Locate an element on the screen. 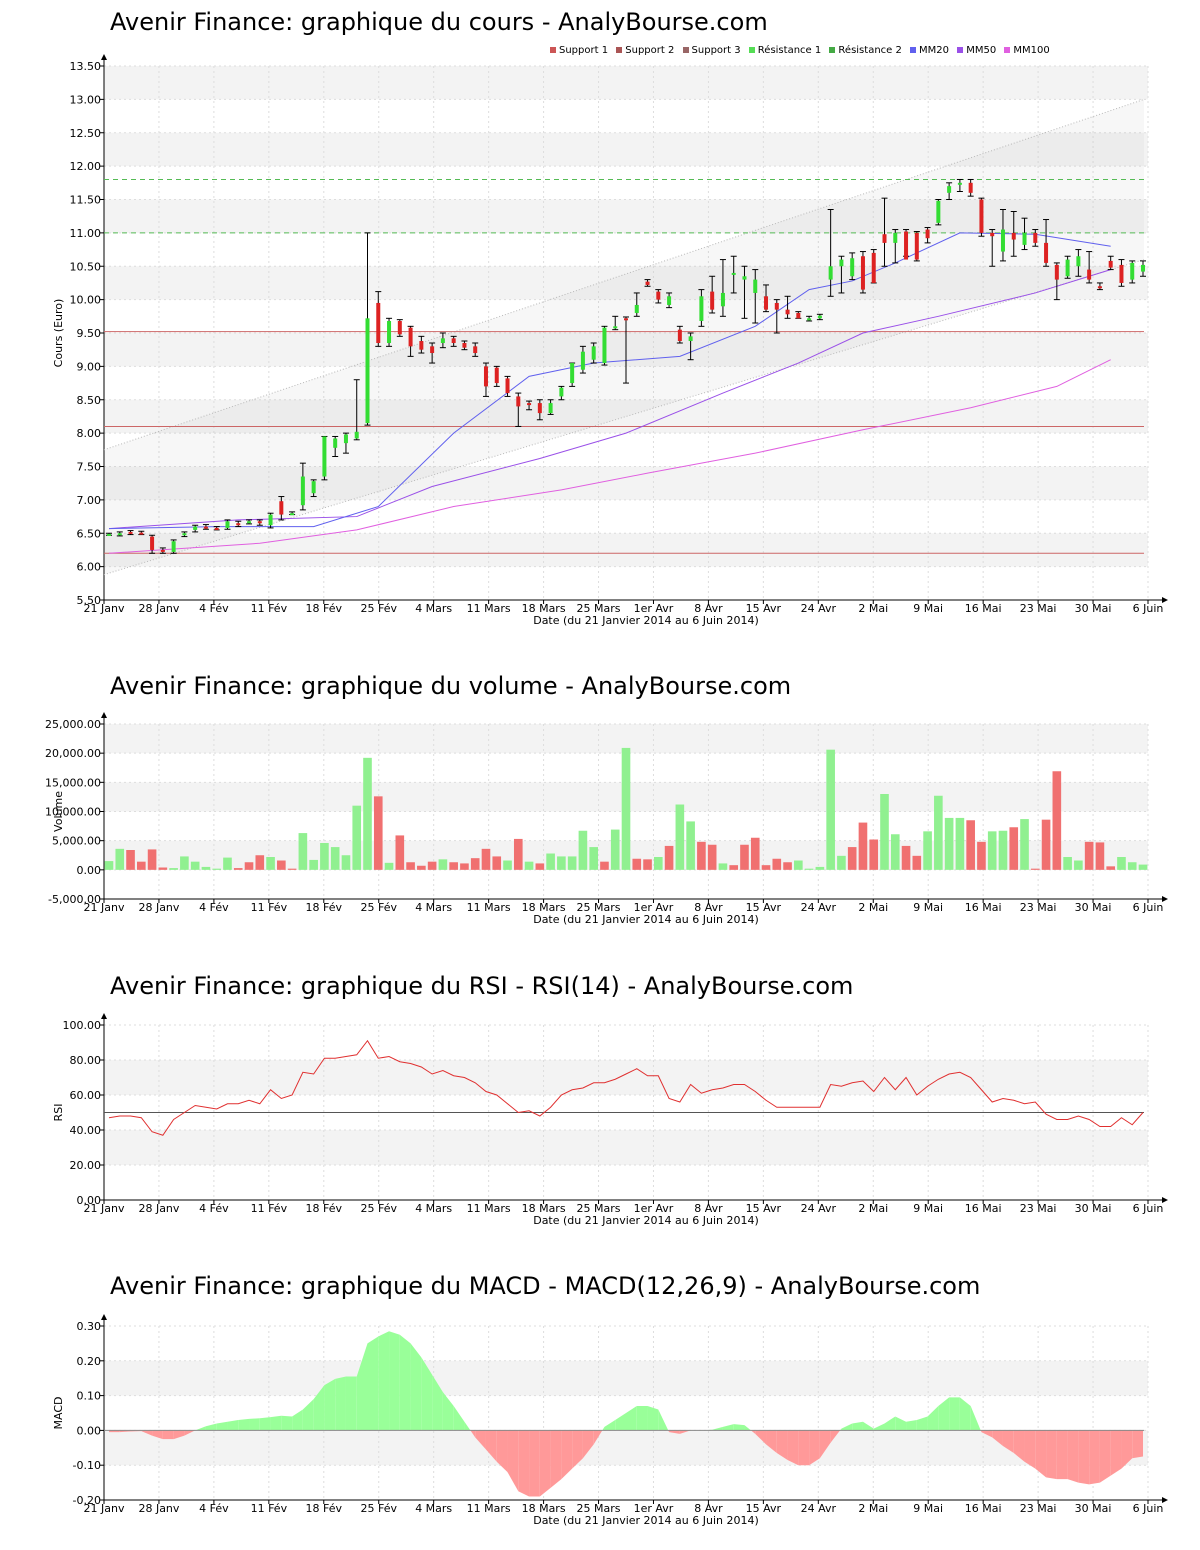 The width and height of the screenshot is (1200, 1550). price-x-tick-label: 16 Mai is located at coordinates (983, 608).